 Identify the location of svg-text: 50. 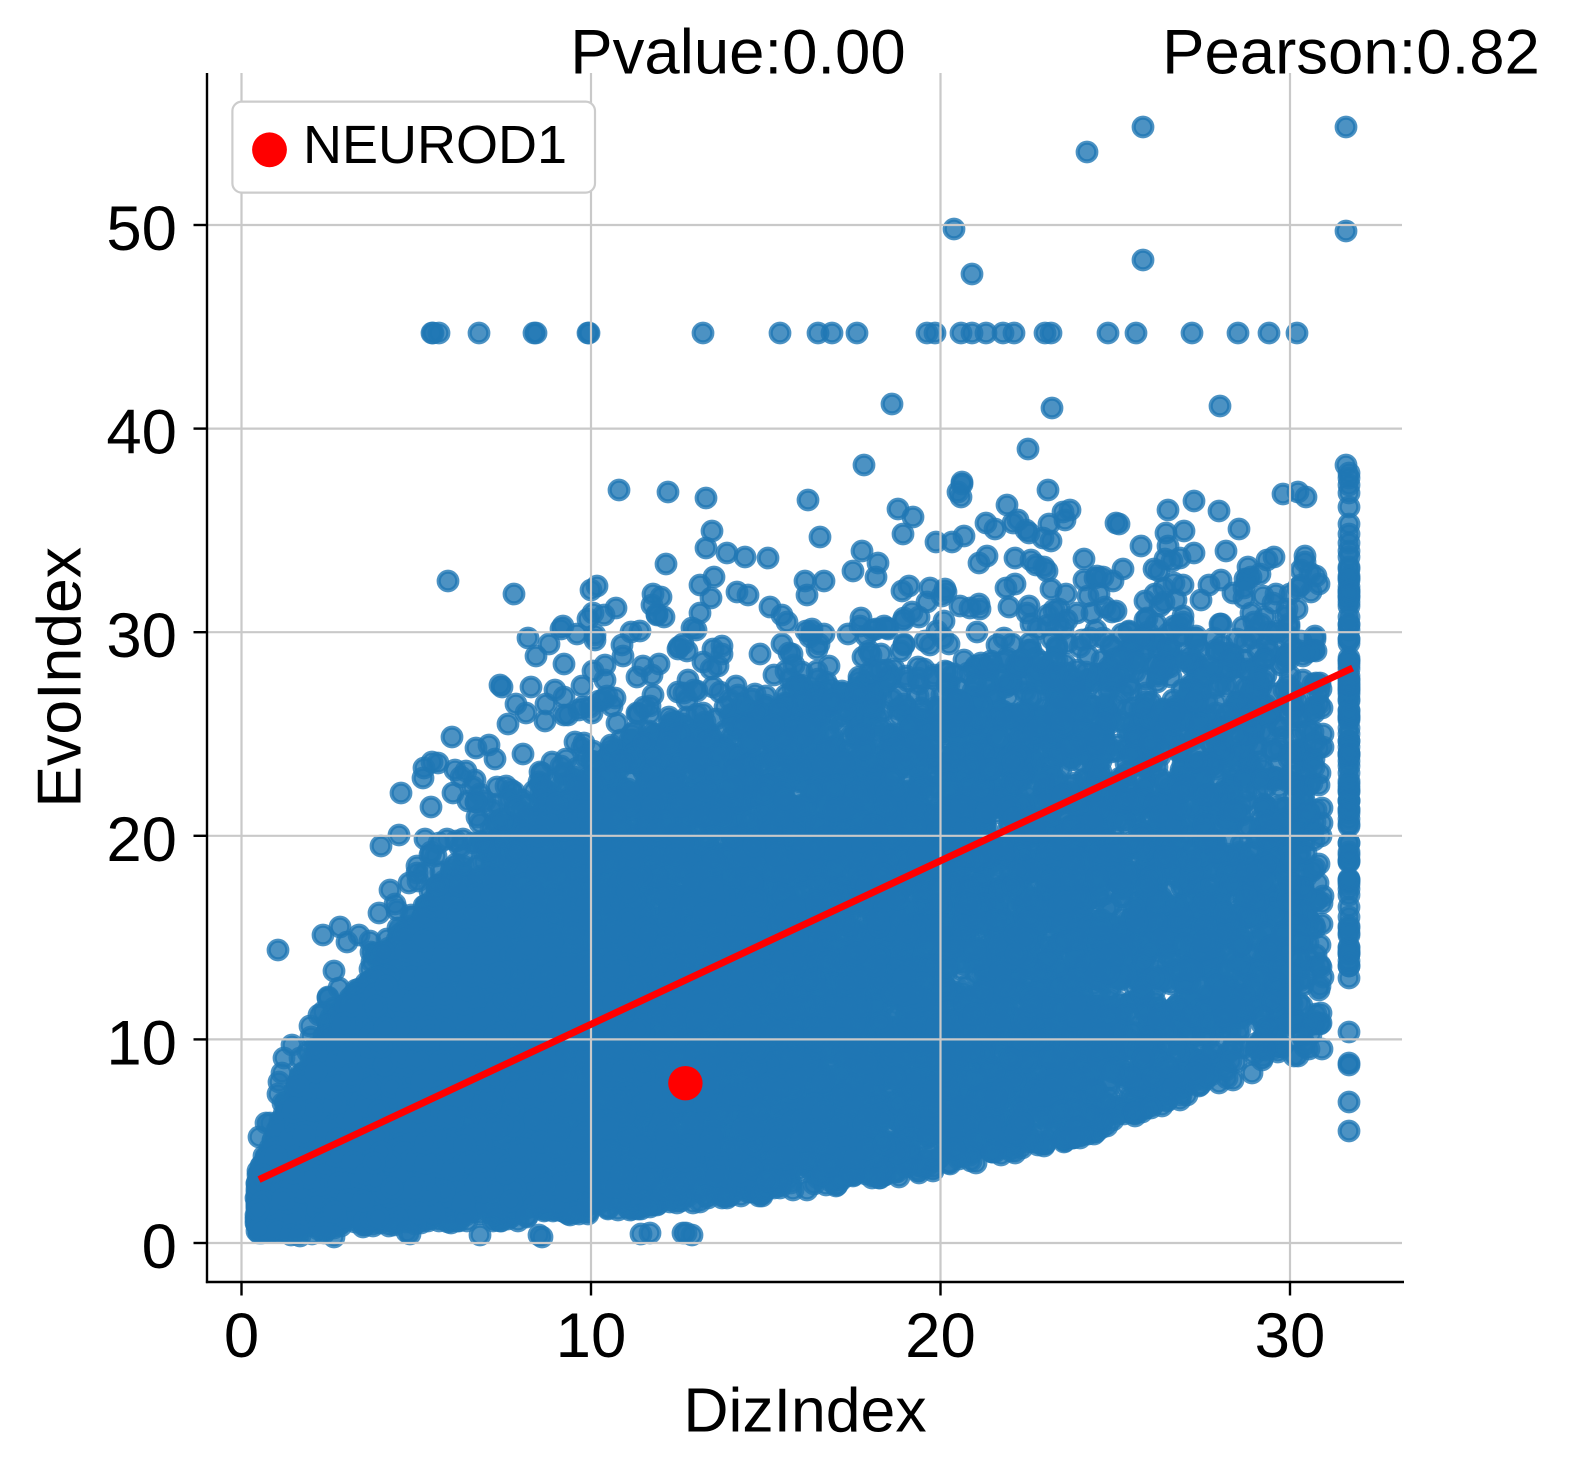
(141, 229).